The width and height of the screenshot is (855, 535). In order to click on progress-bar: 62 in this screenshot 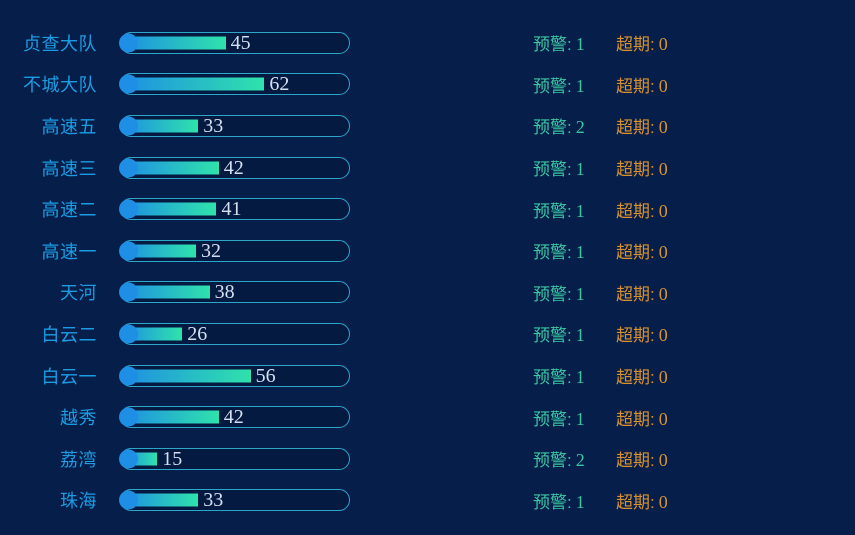, I will do `click(234, 84)`.